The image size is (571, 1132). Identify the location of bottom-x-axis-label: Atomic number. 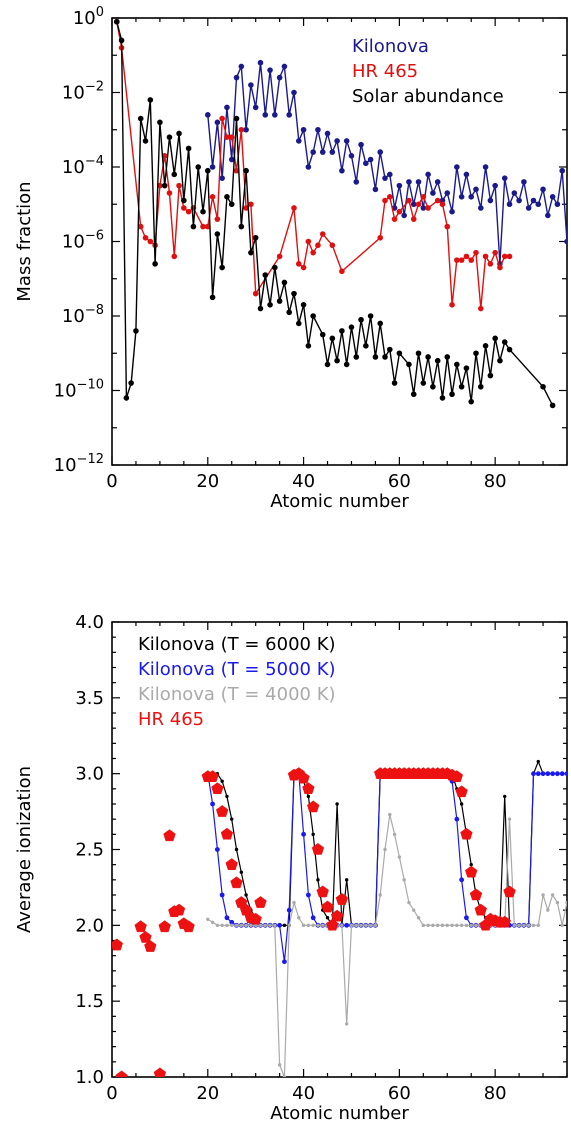
(339, 1113).